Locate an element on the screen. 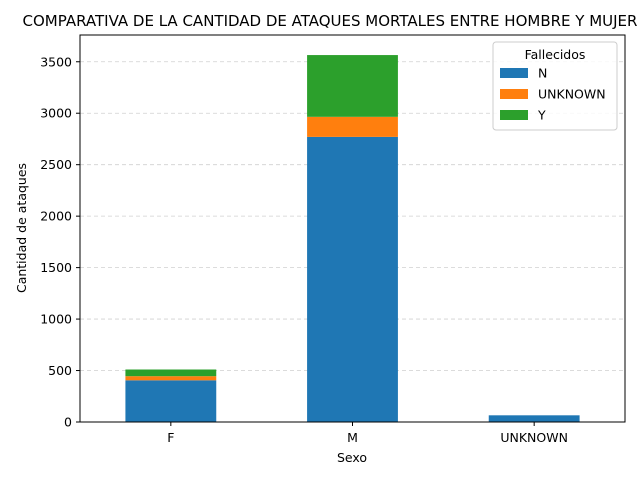 The image size is (640, 480). legend-title: Fallecidos is located at coordinates (555, 54).